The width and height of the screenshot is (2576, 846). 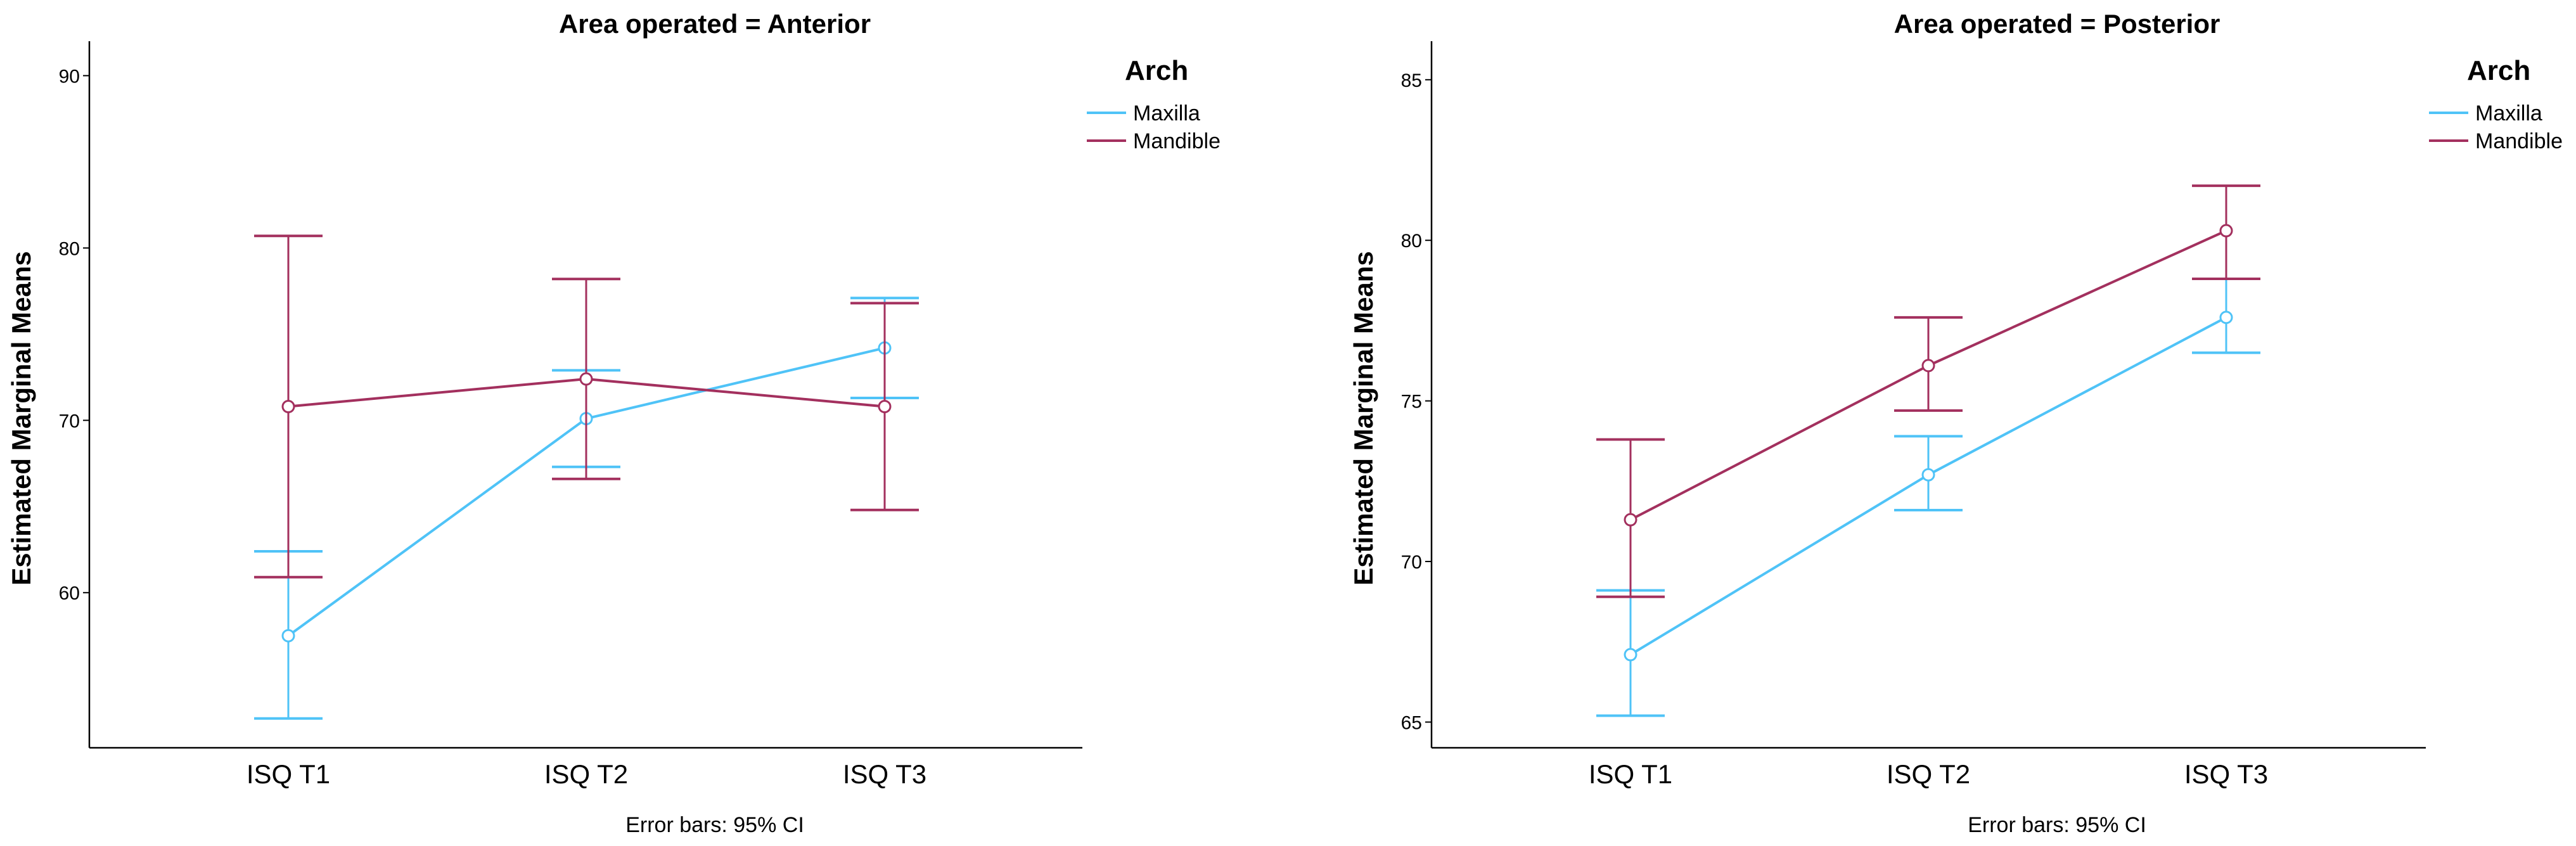 What do you see at coordinates (1411, 402) in the screenshot?
I see `y-tick-label: 75` at bounding box center [1411, 402].